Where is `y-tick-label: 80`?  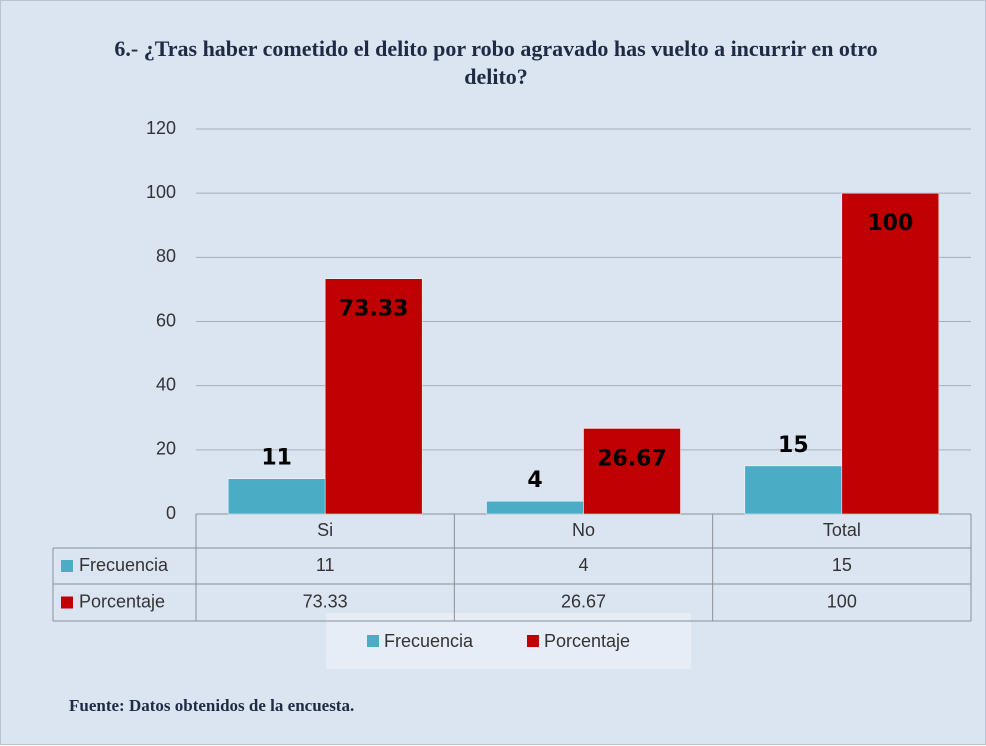
y-tick-label: 80 is located at coordinates (166, 256).